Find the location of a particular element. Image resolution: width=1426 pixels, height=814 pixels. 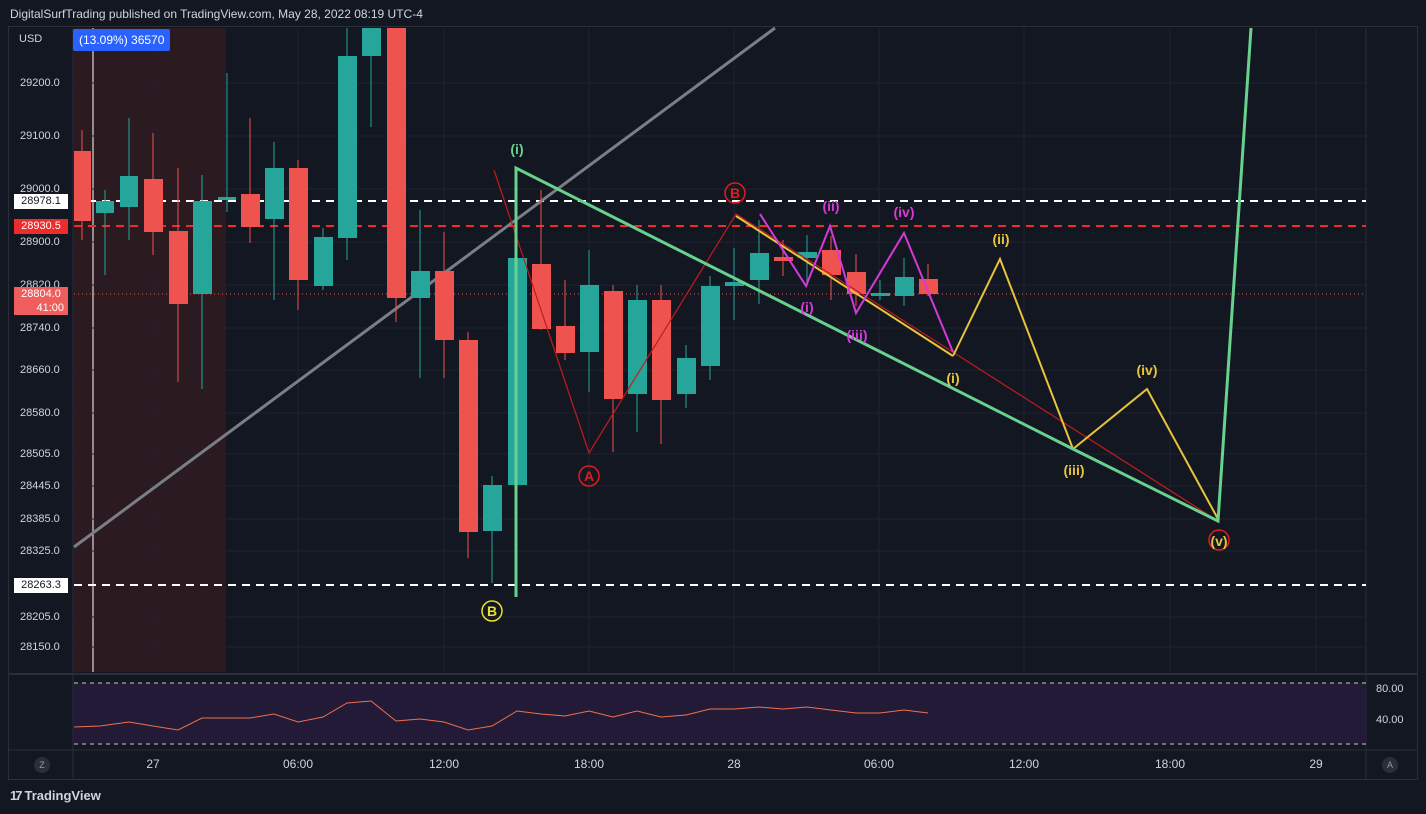

wave-label-red-b: B is located at coordinates (735, 193).